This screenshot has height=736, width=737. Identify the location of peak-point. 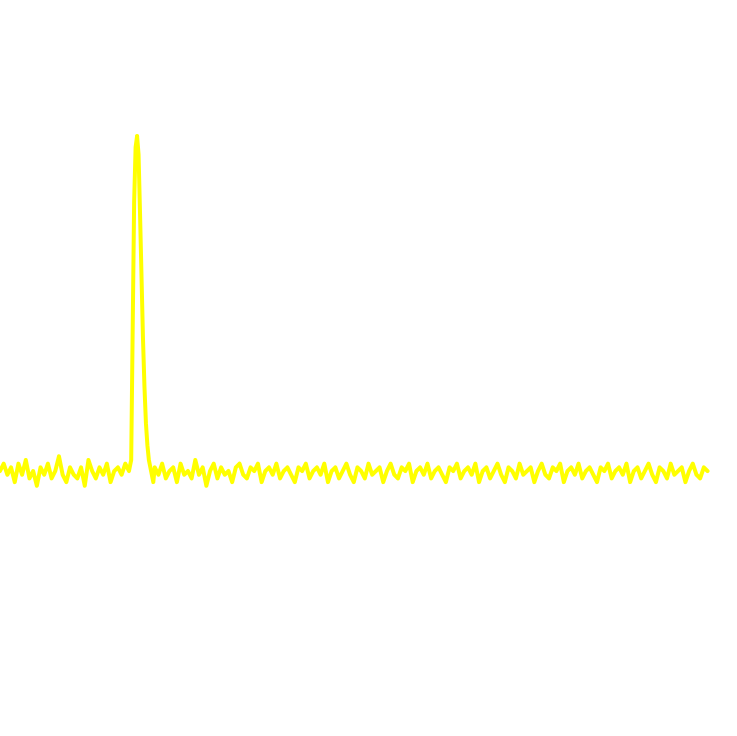
(137, 136).